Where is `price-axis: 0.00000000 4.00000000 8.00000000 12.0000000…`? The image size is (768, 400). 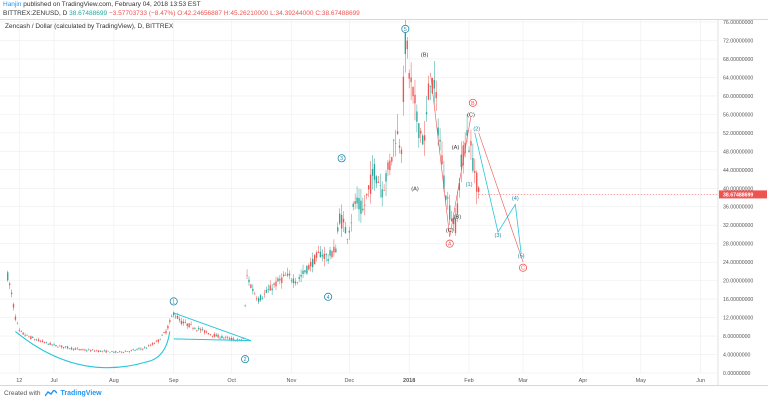 price-axis: 0.00000000 4.00000000 8.00000000 12.0000000… is located at coordinates (743, 198).